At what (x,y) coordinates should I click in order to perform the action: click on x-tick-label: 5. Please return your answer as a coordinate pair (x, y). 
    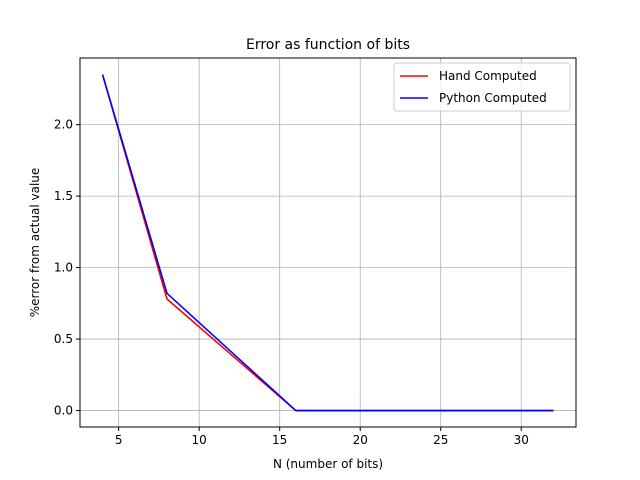
    Looking at the image, I should click on (119, 440).